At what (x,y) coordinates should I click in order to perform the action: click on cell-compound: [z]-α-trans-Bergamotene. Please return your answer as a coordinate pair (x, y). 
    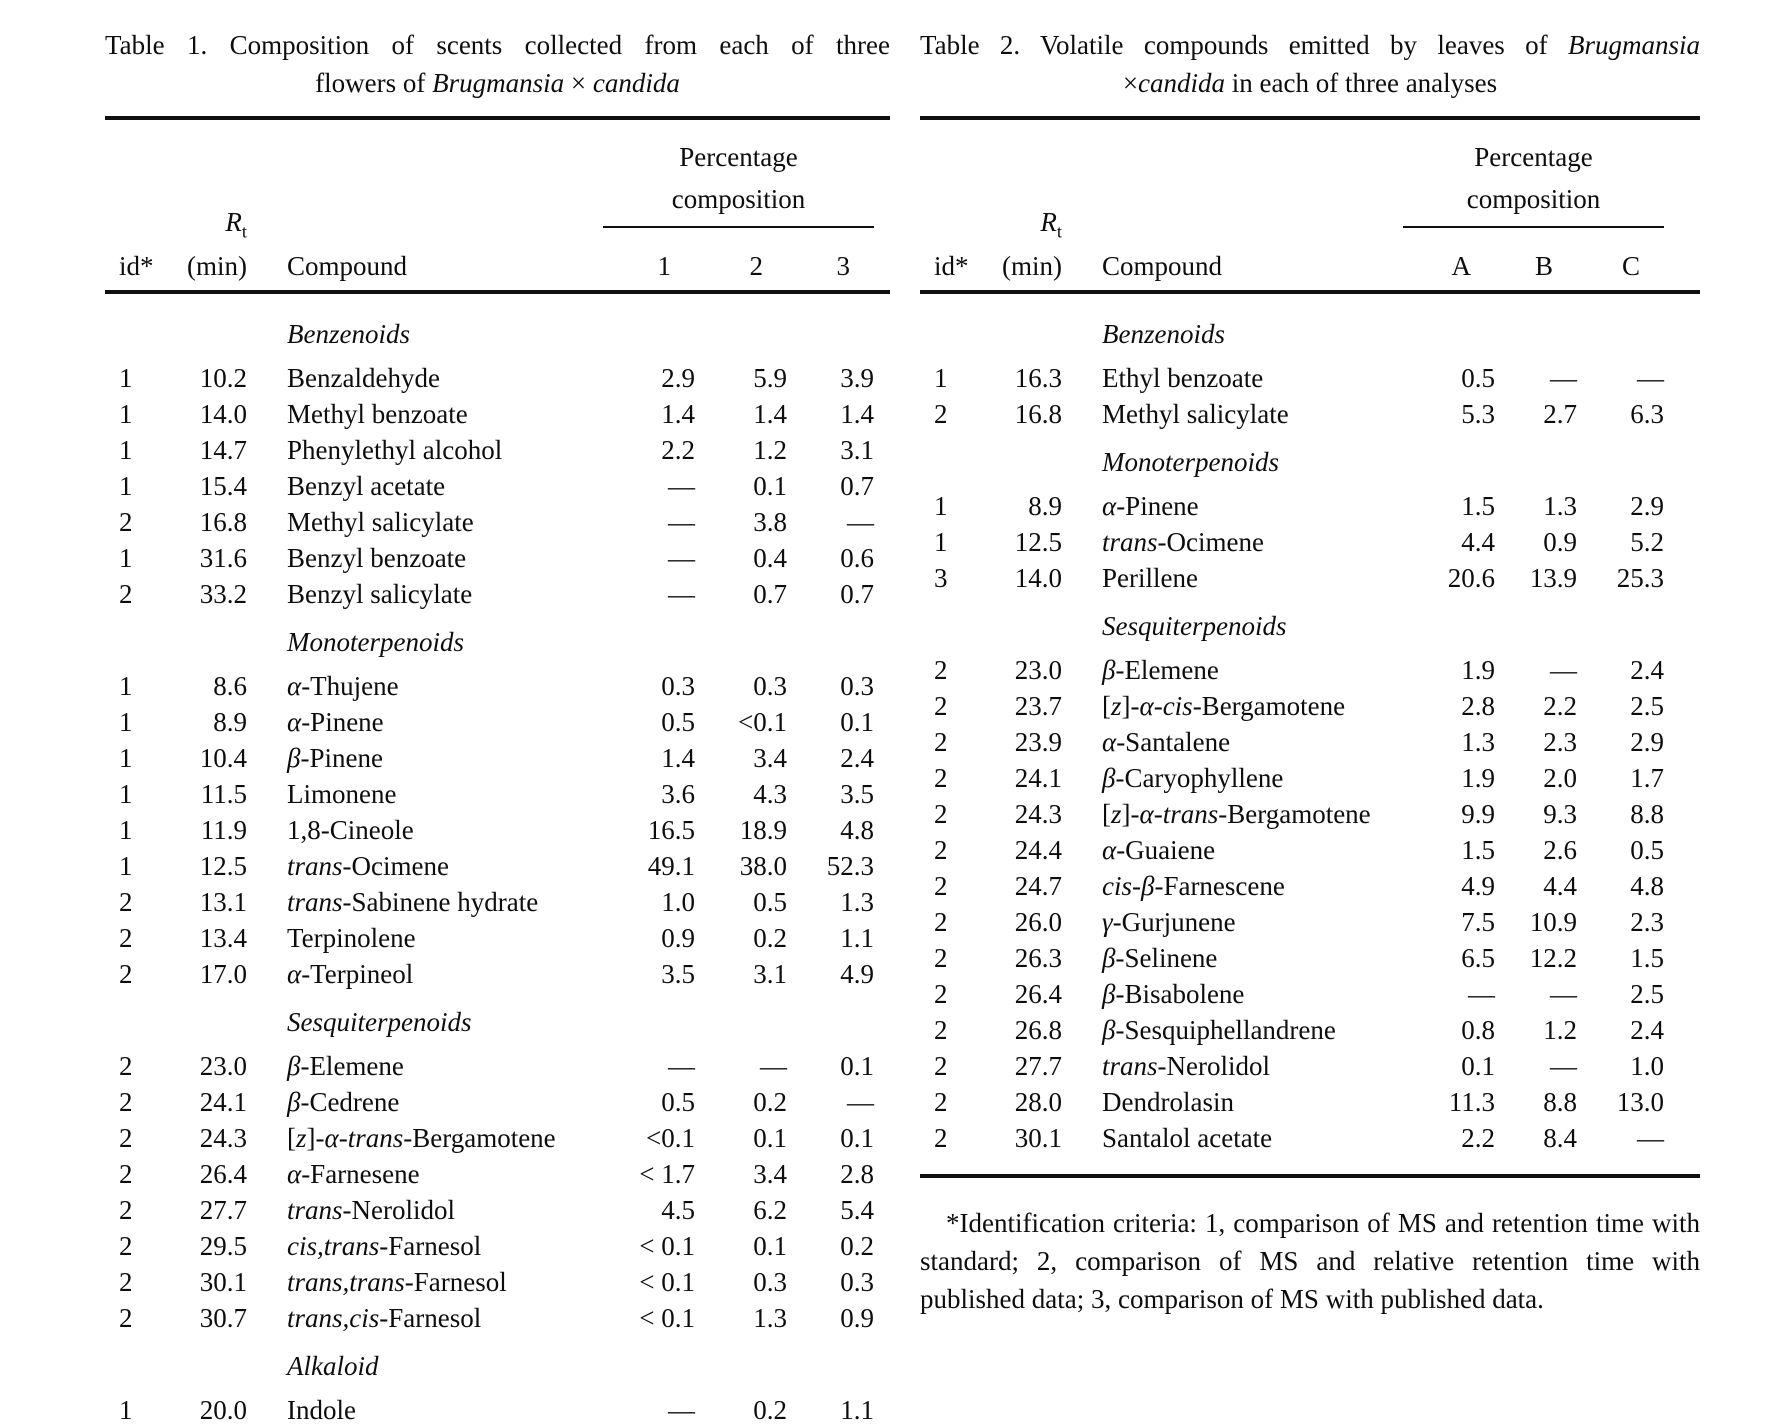
    Looking at the image, I should click on (421, 1138).